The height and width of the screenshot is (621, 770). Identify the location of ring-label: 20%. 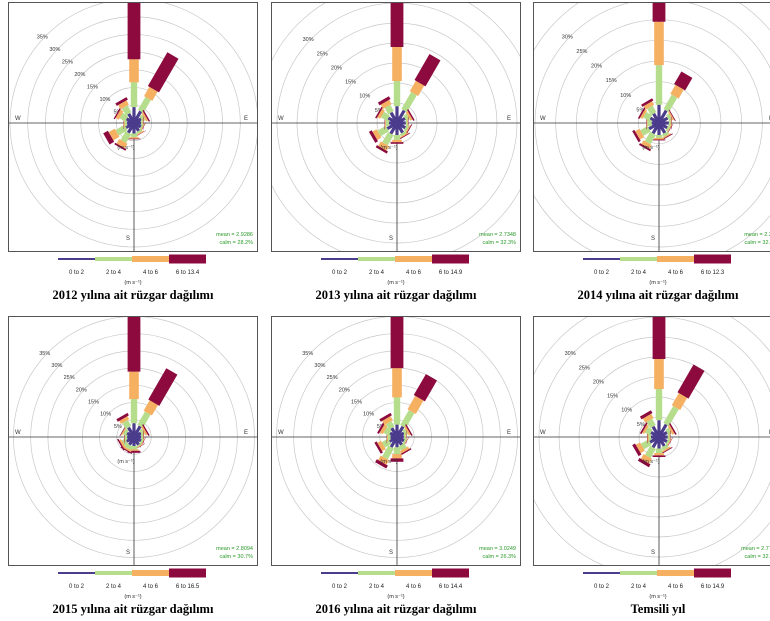
(79, 75).